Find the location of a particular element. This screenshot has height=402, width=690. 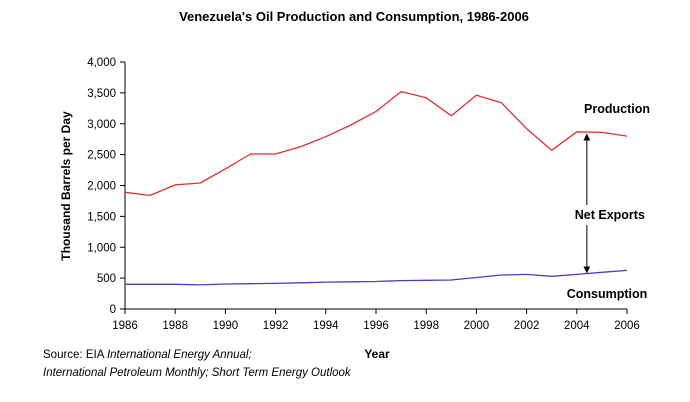

x-tick-label: 2000 is located at coordinates (477, 326).